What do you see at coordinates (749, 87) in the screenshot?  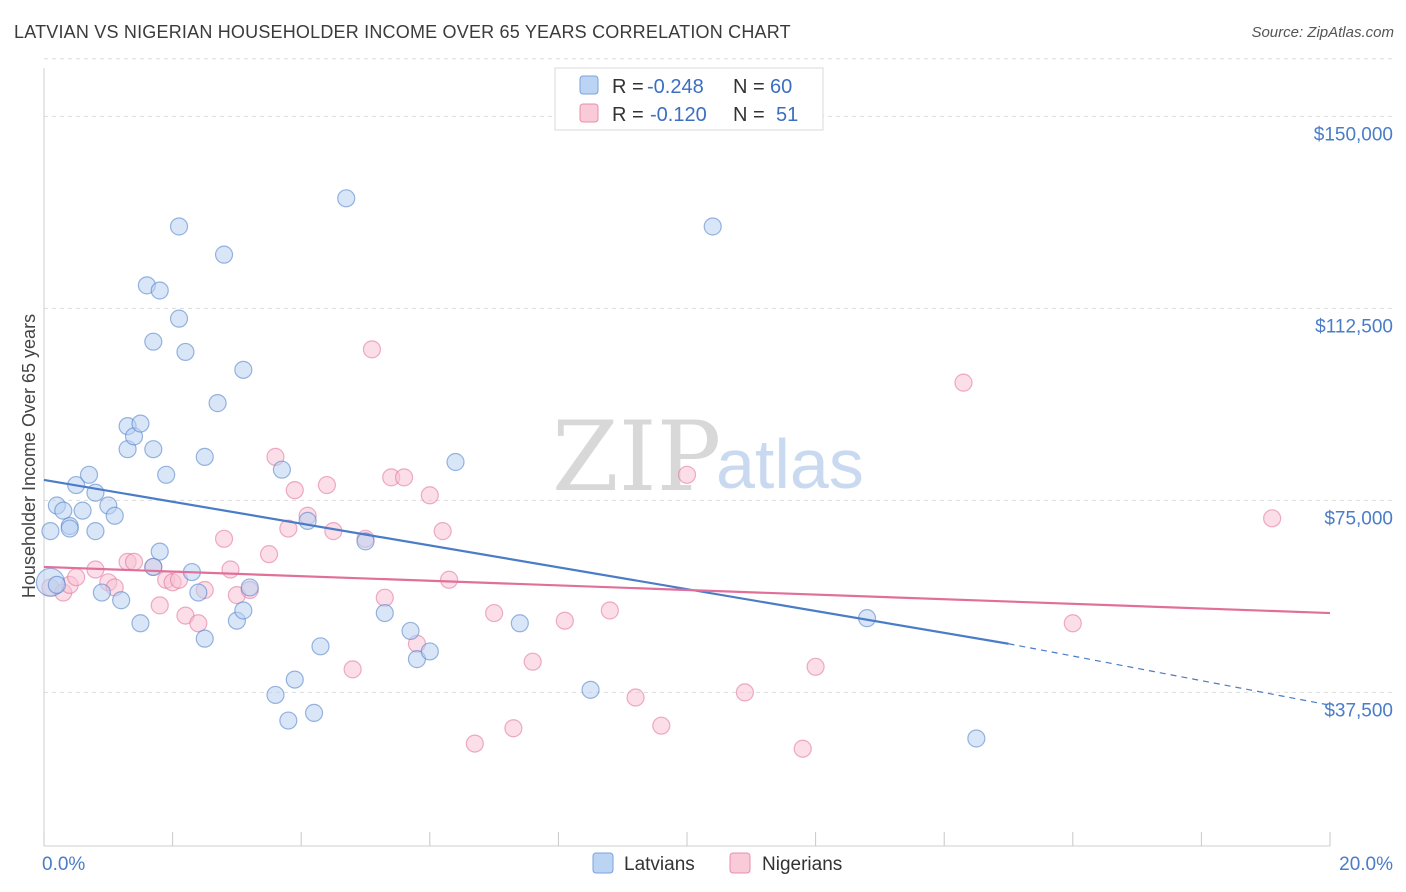 I see `legend-n-label-latvians: N =` at bounding box center [749, 87].